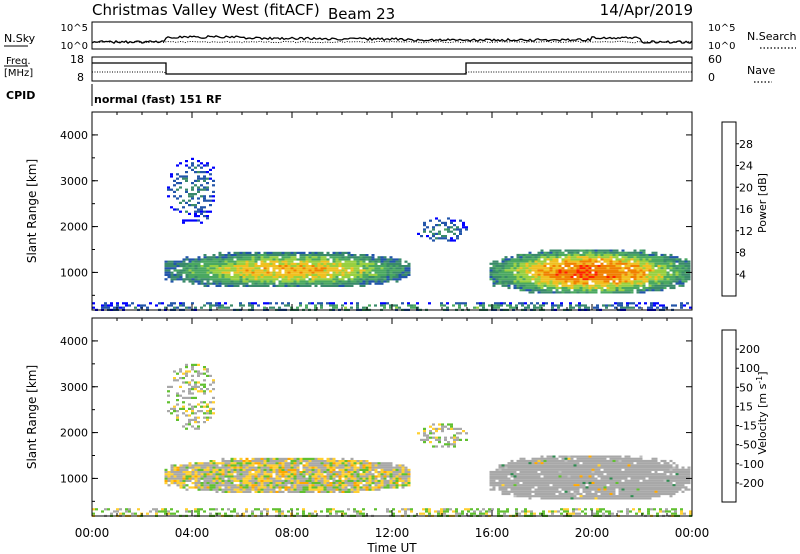 This screenshot has height=554, width=800. Describe the element at coordinates (751, 464) in the screenshot. I see `colorbar-tick-label: -100` at that location.